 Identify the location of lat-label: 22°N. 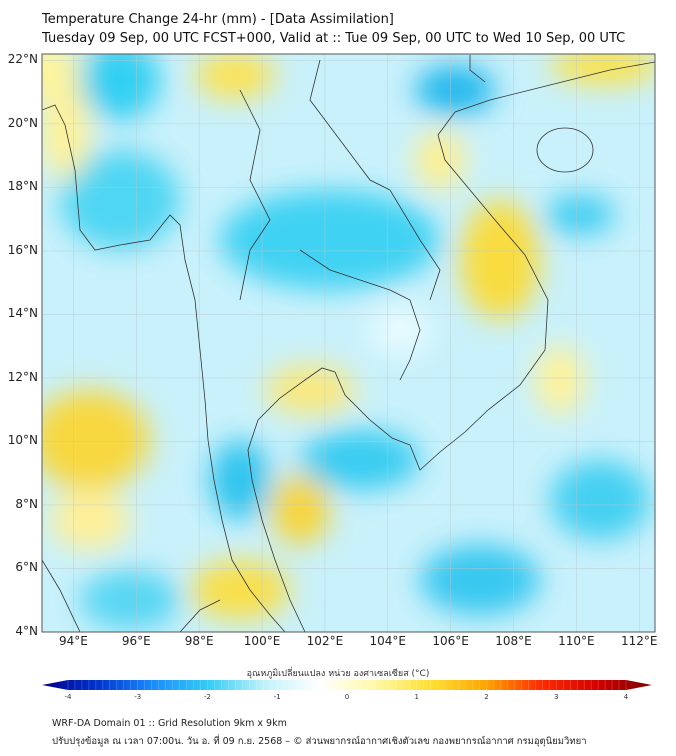
(22, 59).